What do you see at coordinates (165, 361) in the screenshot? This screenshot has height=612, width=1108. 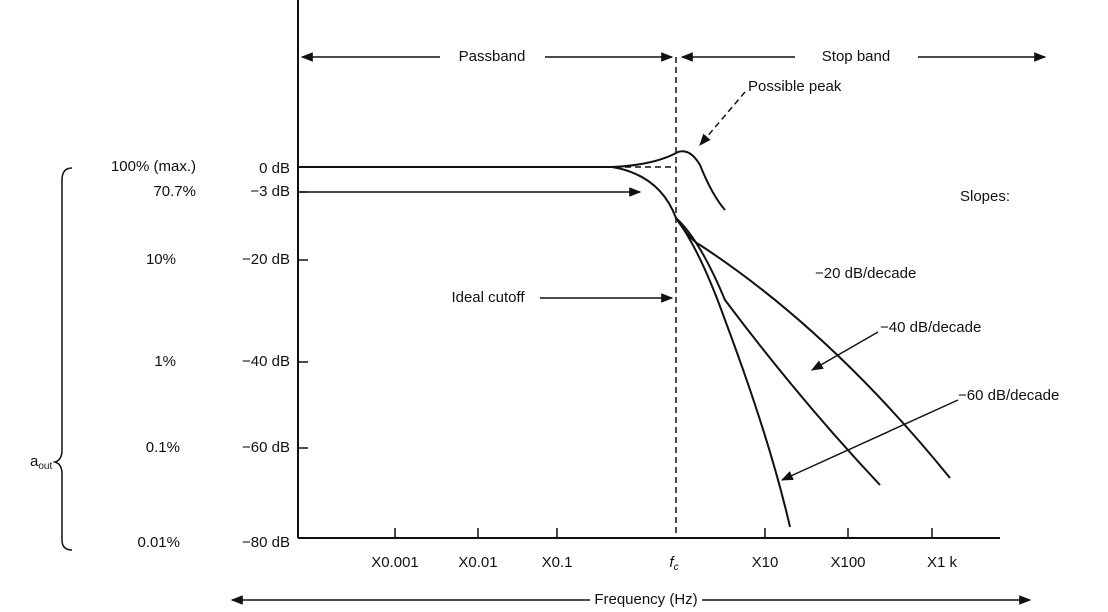 I see `percent-label: 1%` at bounding box center [165, 361].